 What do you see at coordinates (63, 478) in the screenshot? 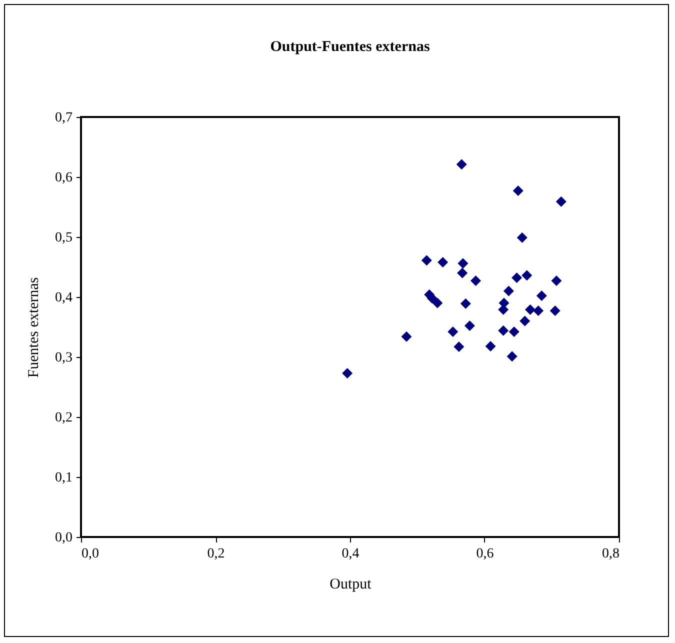
I see `y-tick-label: 0,1` at bounding box center [63, 478].